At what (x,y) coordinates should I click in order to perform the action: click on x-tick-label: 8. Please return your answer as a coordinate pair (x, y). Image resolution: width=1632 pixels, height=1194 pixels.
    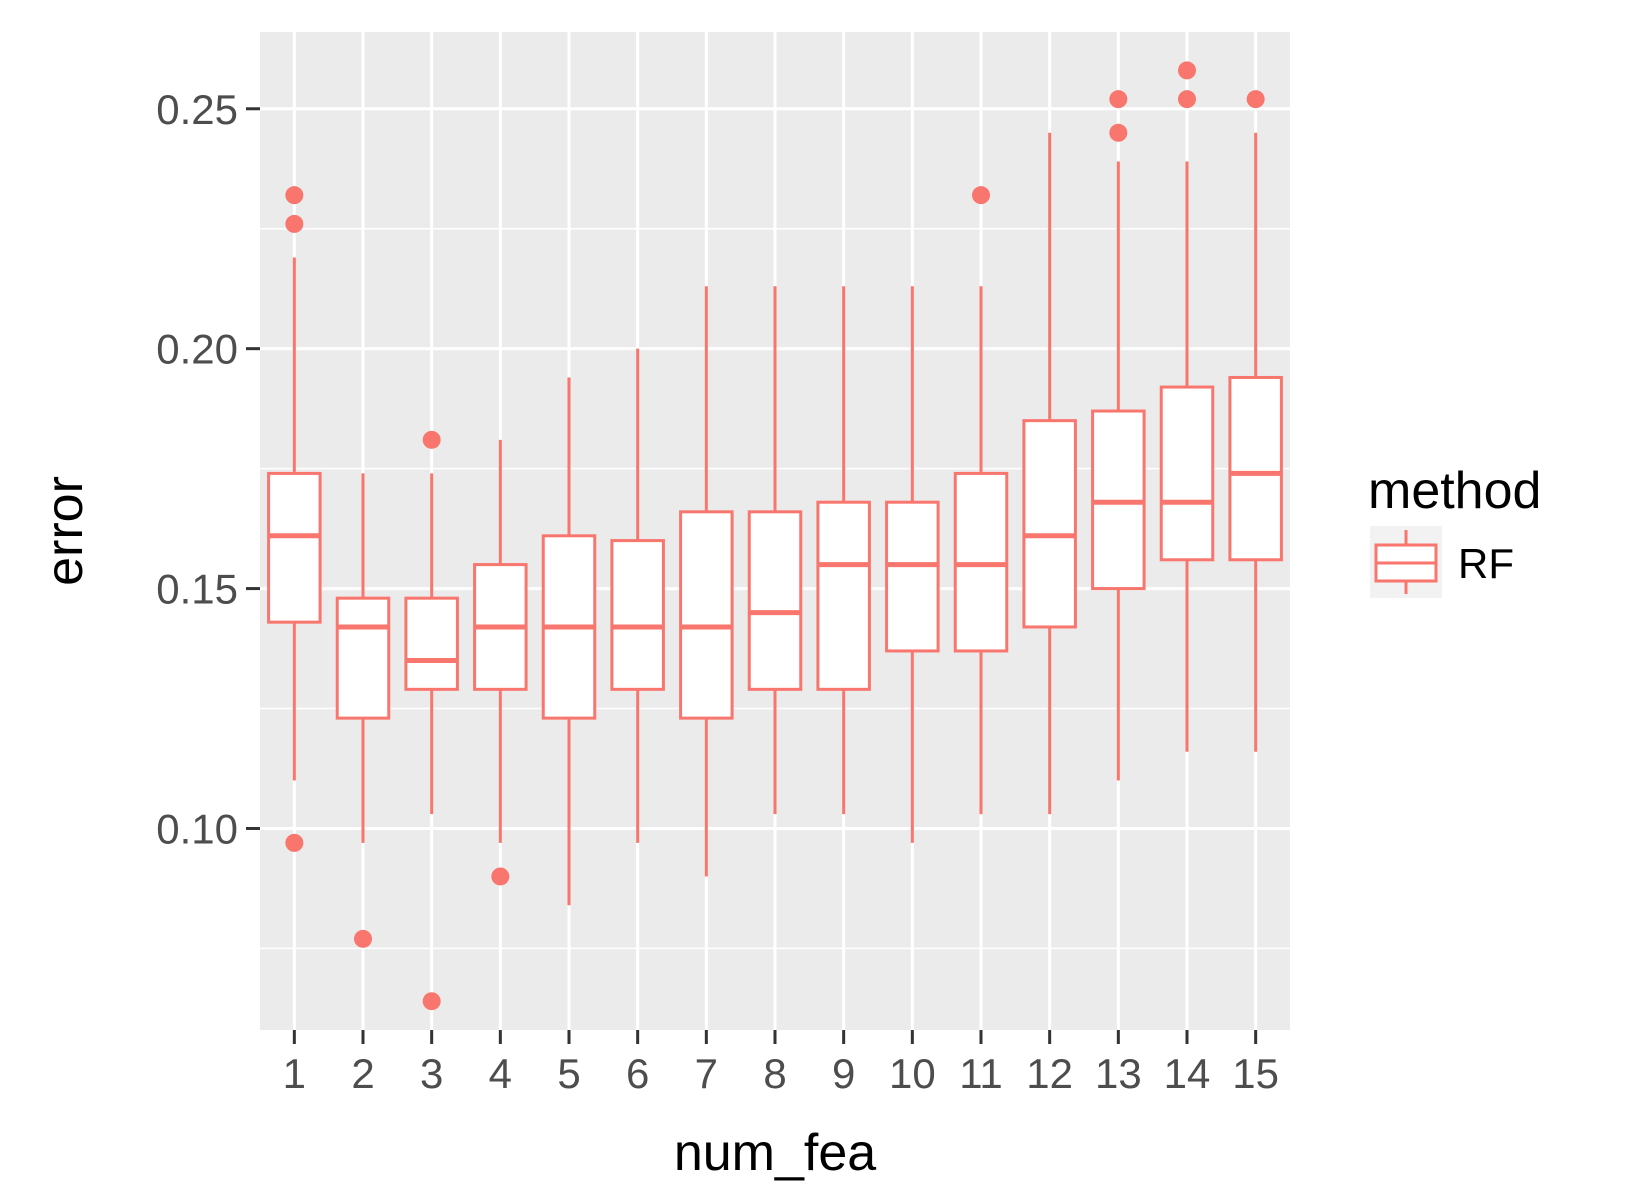
    Looking at the image, I should click on (774, 1073).